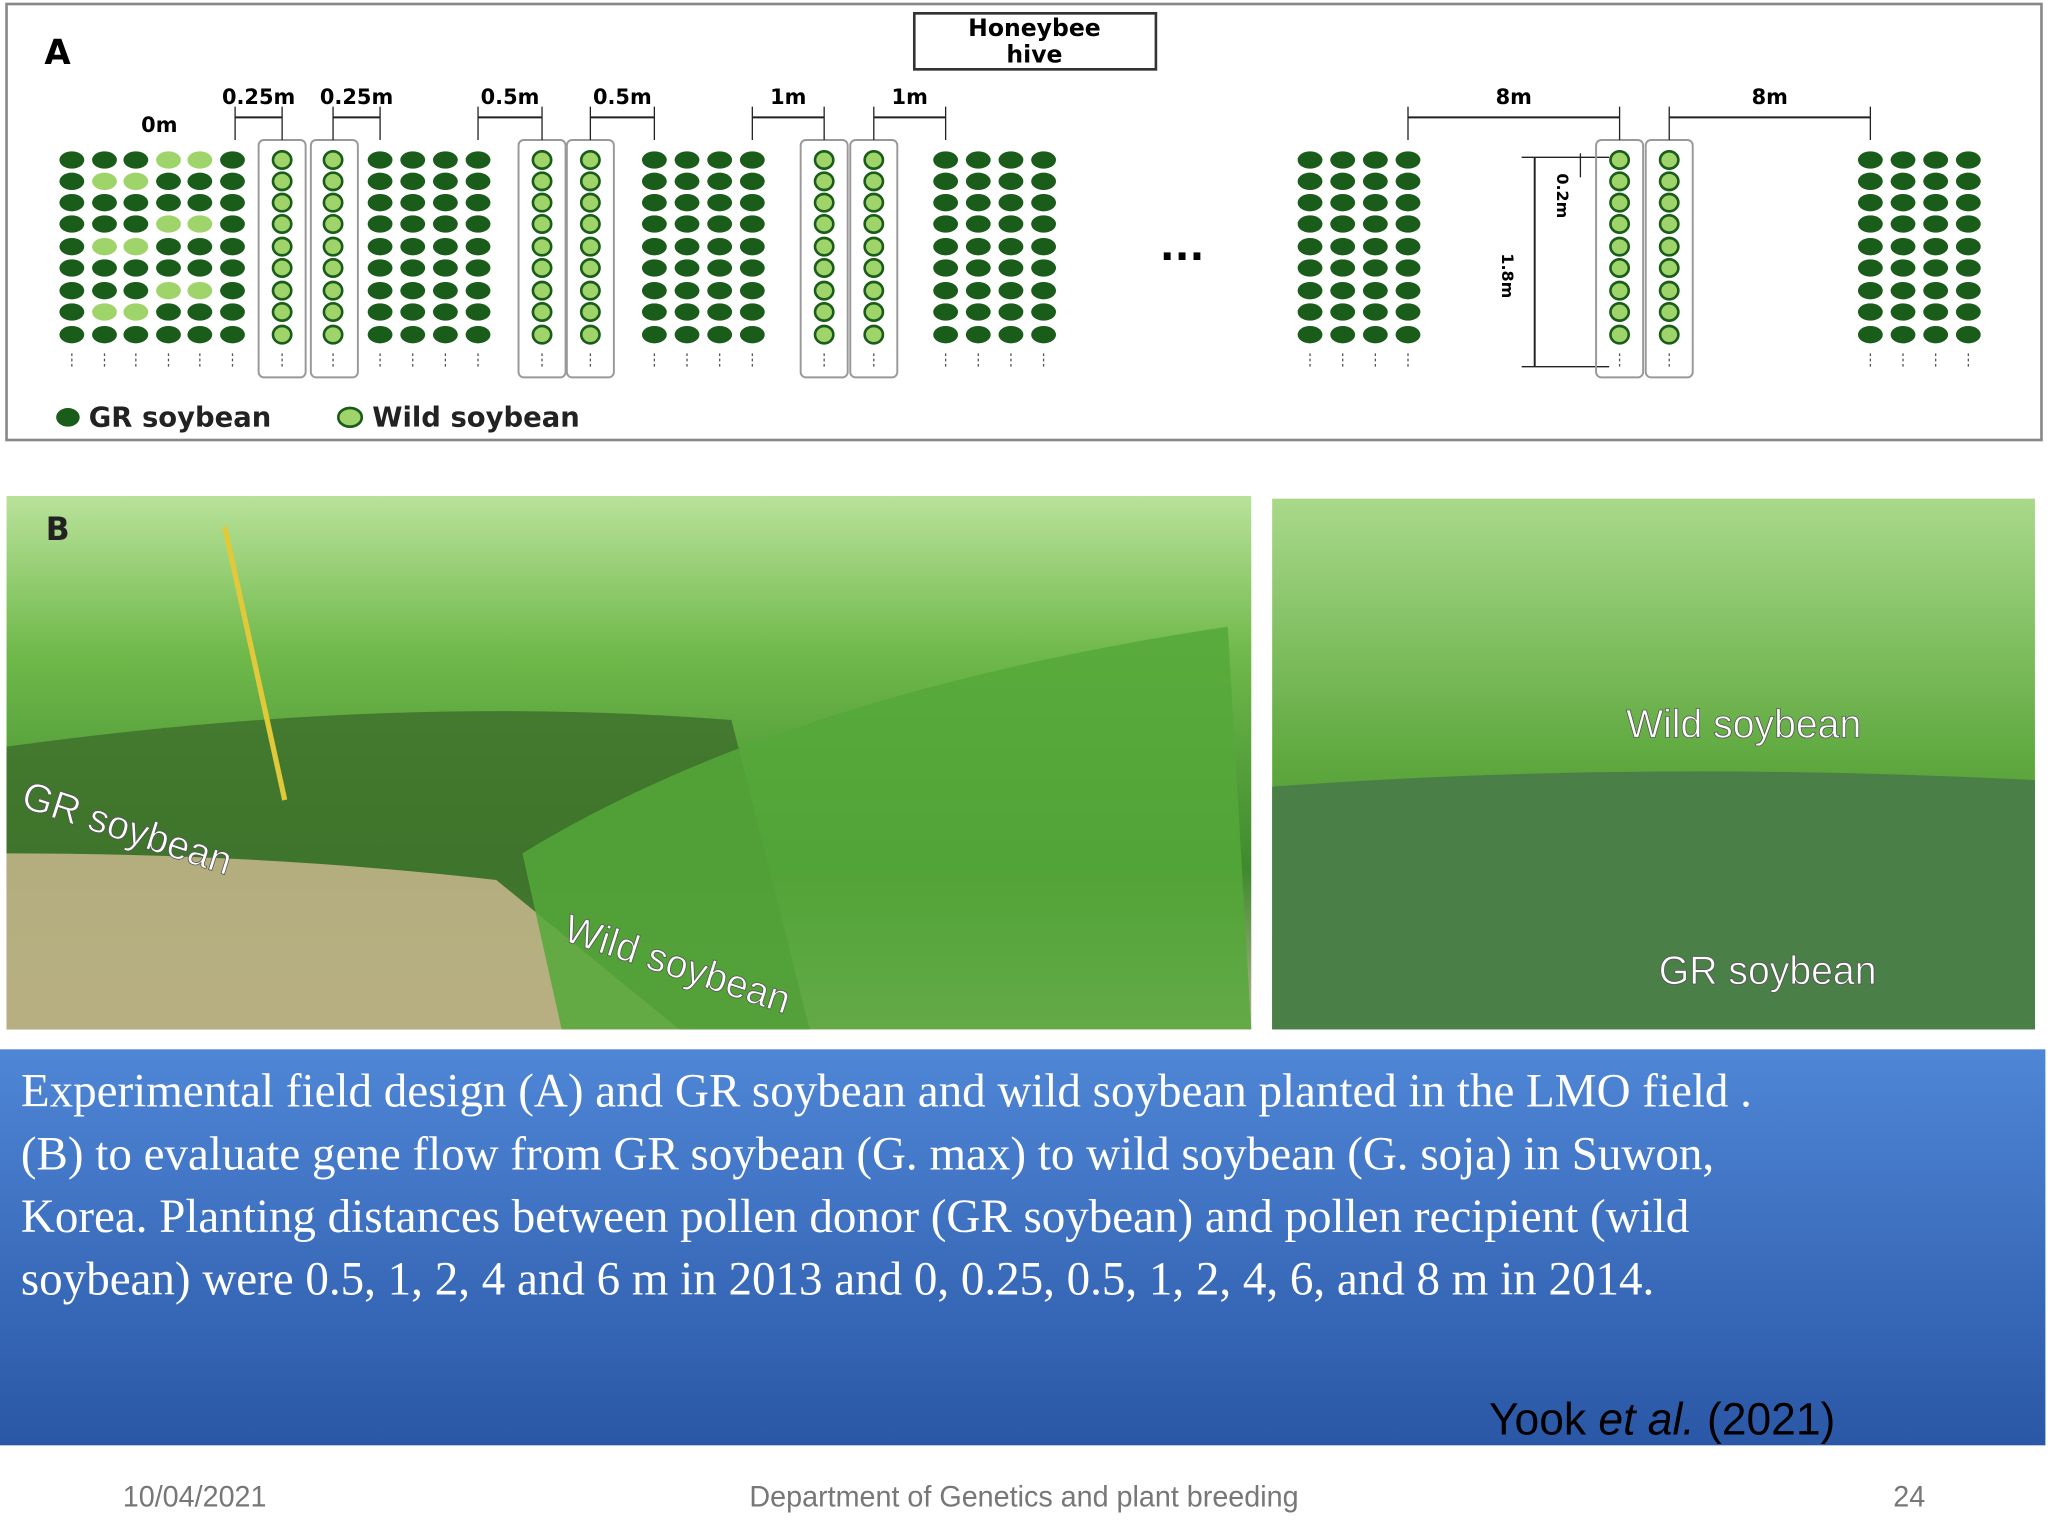  I want to click on panel-label: A, so click(57, 53).